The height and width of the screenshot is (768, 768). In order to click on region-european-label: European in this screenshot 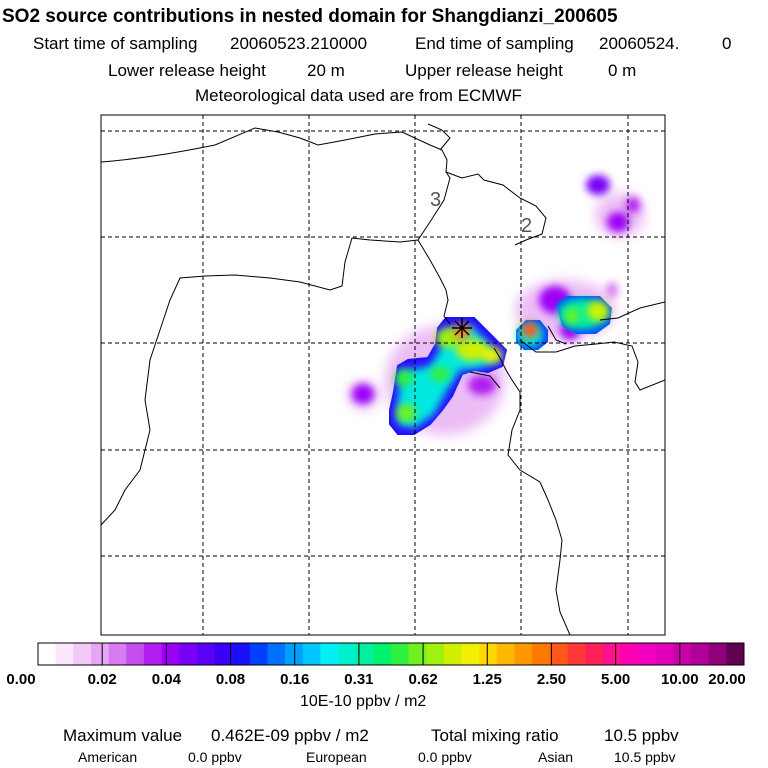, I will do `click(336, 757)`.